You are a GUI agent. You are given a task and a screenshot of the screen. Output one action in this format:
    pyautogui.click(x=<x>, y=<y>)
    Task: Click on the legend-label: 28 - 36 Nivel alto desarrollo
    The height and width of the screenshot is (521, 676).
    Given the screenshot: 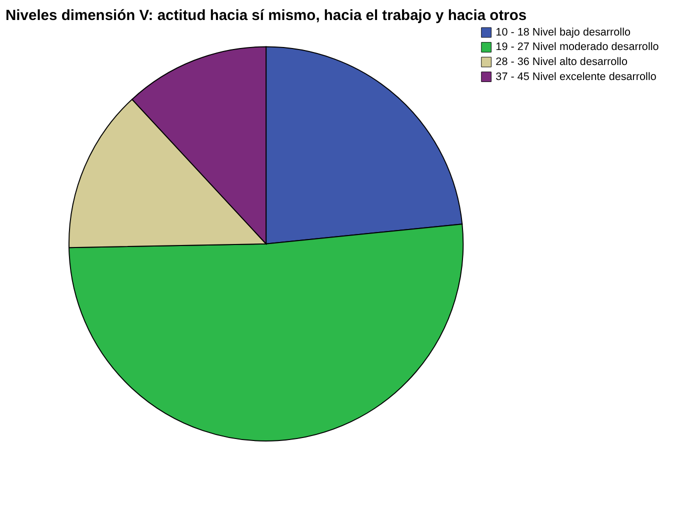 What is the action you would take?
    pyautogui.click(x=562, y=62)
    